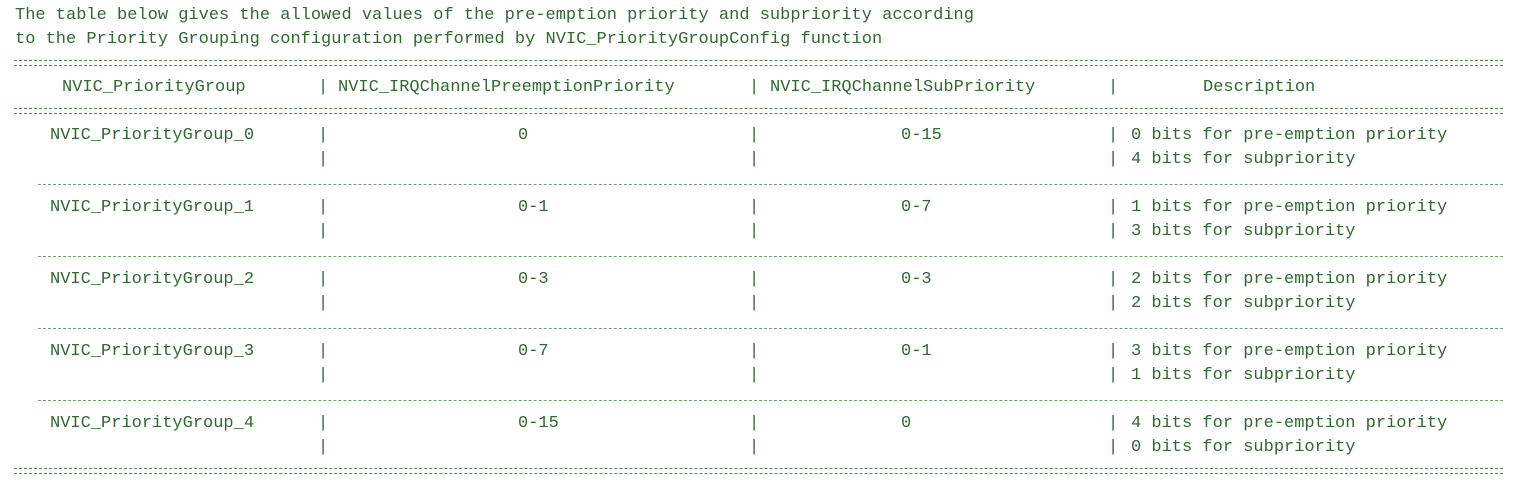 Image resolution: width=1521 pixels, height=490 pixels. What do you see at coordinates (152, 207) in the screenshot?
I see `row-priority-group: NVIC_PriorityGroup_1` at bounding box center [152, 207].